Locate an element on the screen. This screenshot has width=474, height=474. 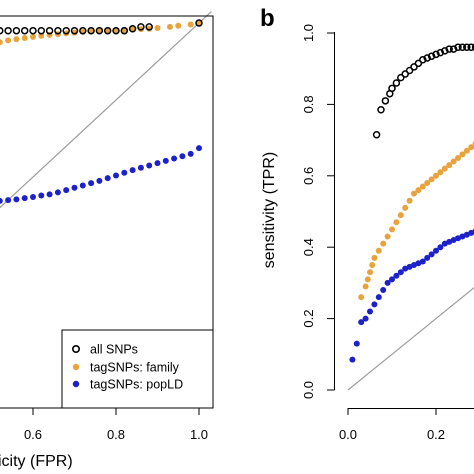
y-tick-label: 0.6 is located at coordinates (308, 176).